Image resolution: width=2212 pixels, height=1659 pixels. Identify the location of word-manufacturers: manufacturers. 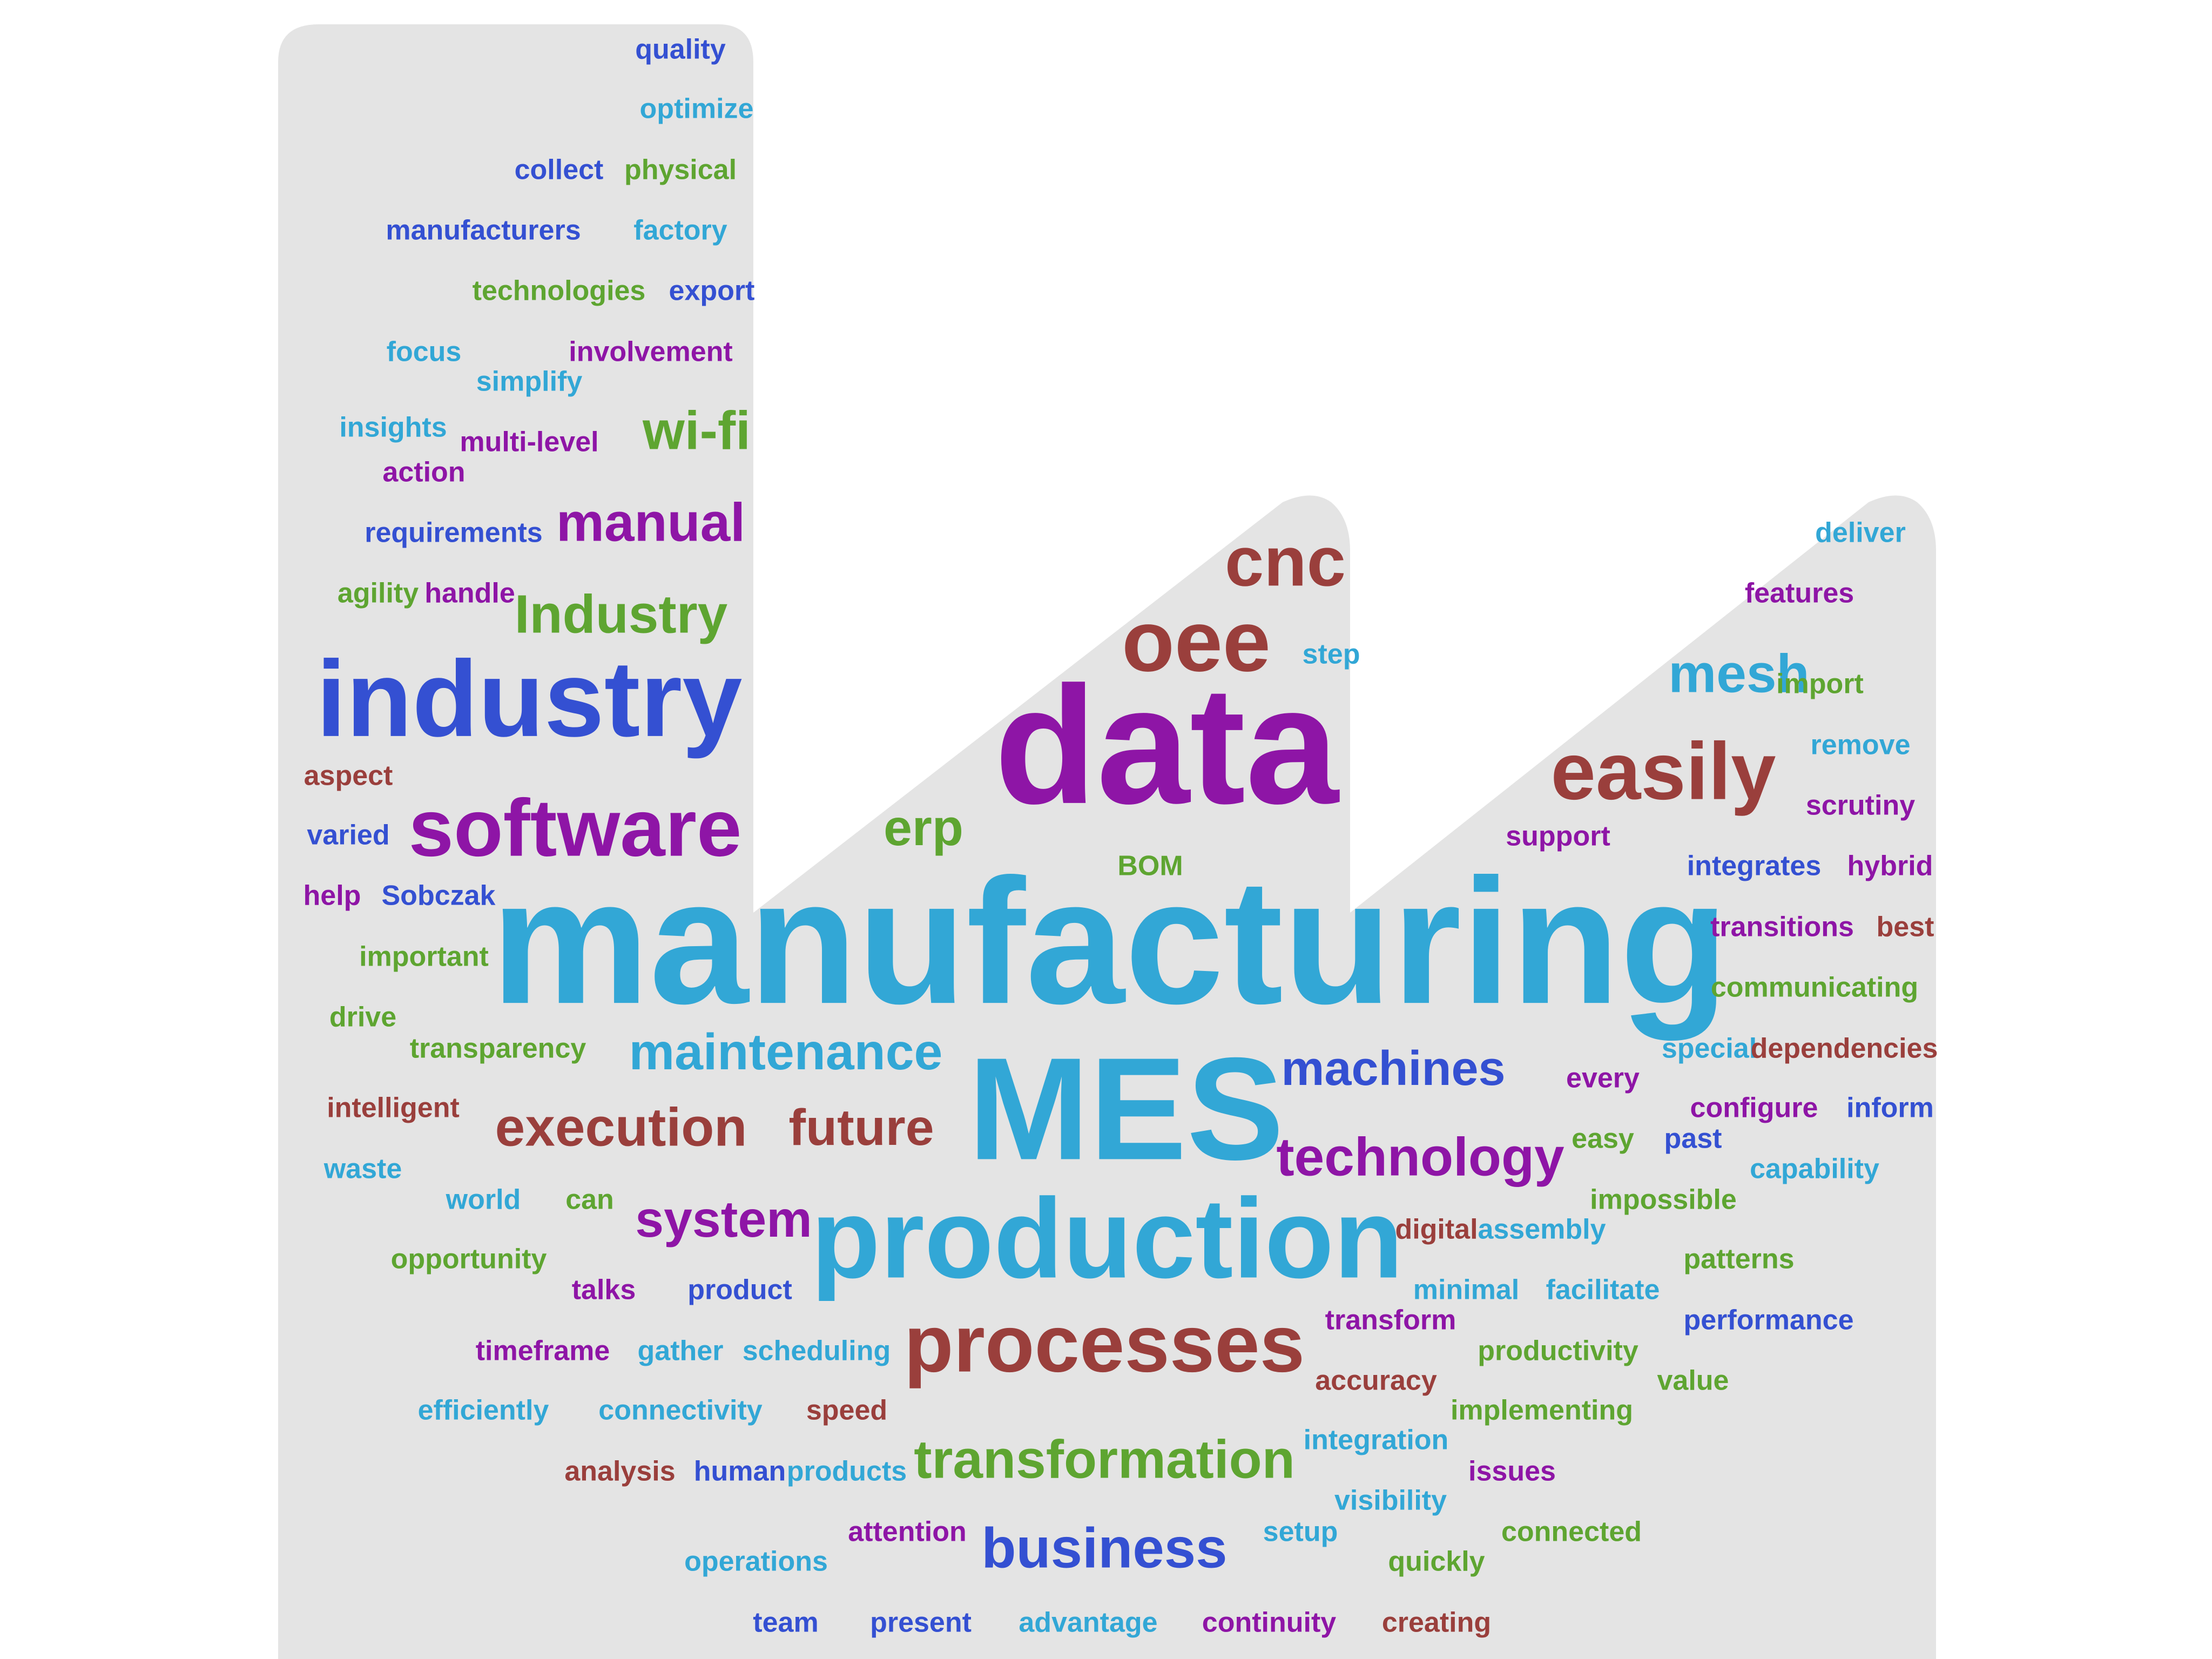
(483, 230).